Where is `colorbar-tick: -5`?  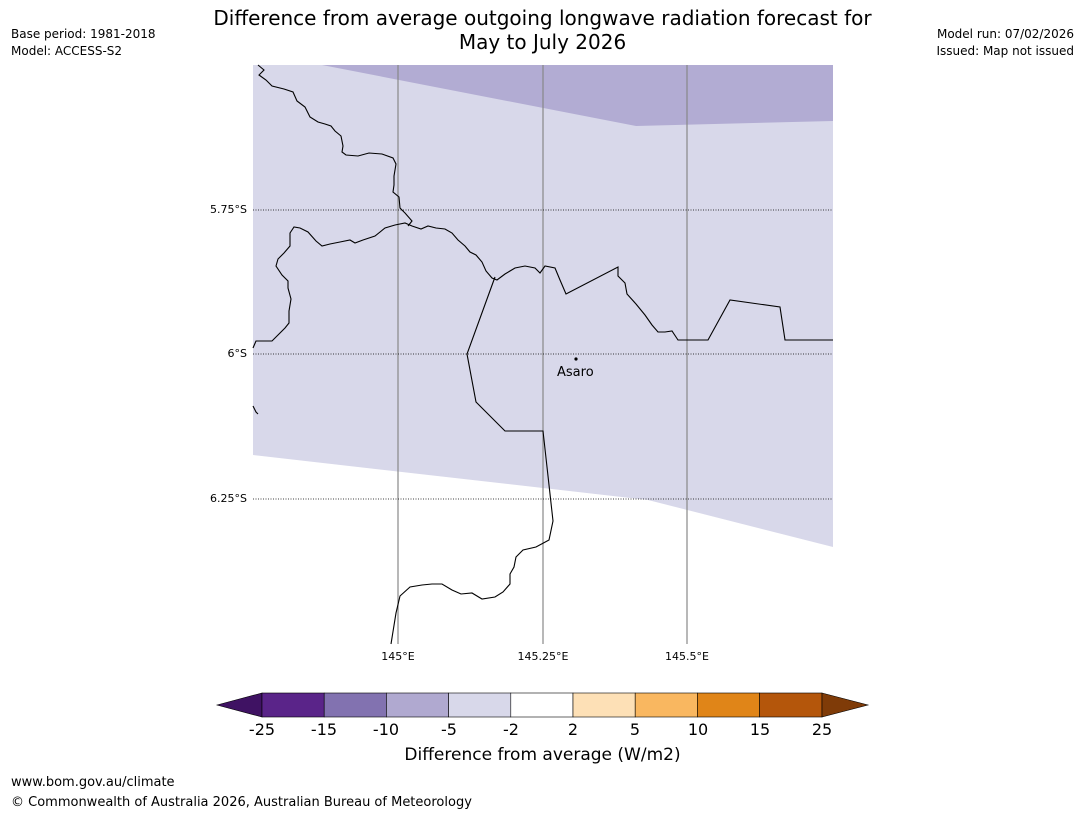
colorbar-tick: -5 is located at coordinates (449, 729).